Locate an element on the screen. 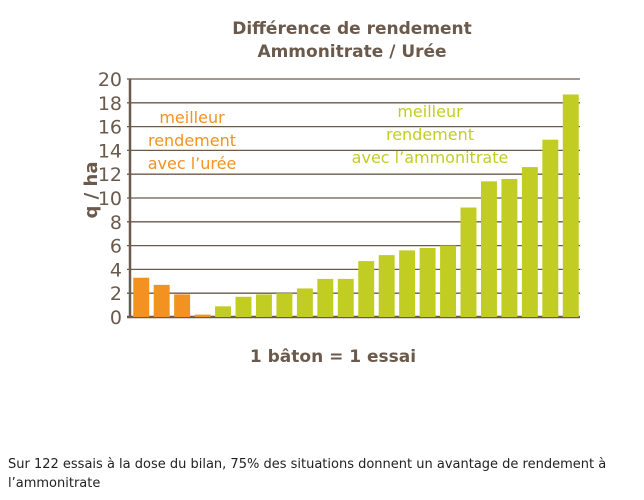 This screenshot has height=500, width=644. y-tick-label: 8 is located at coordinates (116, 223).